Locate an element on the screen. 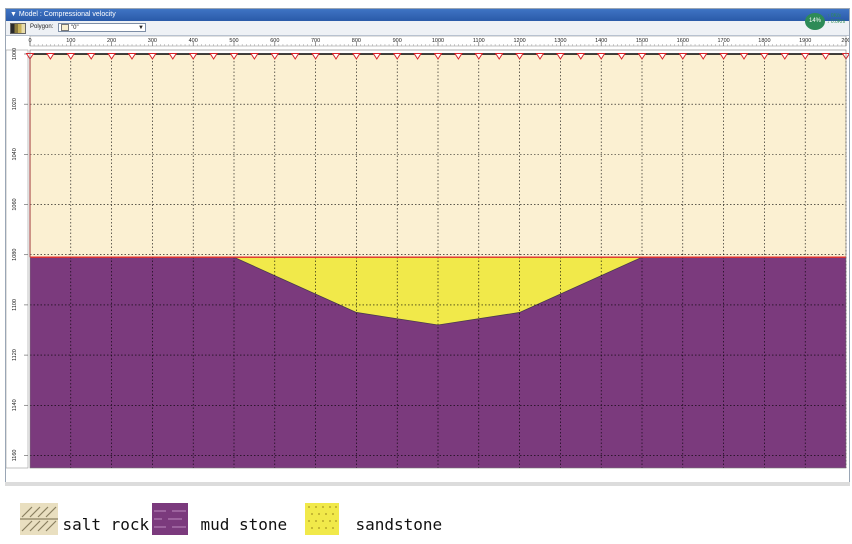 This screenshot has height=544, width=852. x-tick-label: 1100 is located at coordinates (479, 41).